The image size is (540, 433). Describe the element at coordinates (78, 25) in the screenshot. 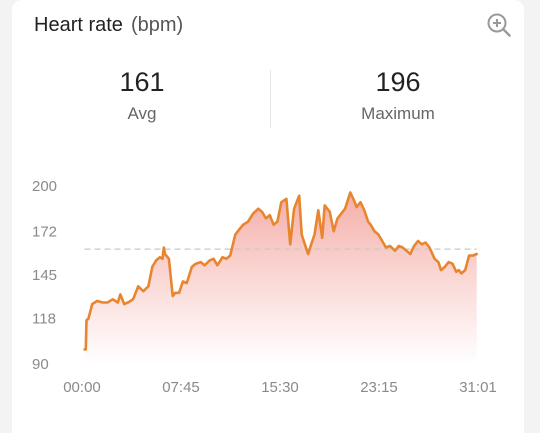

I see `title-text: Heart rate` at that location.